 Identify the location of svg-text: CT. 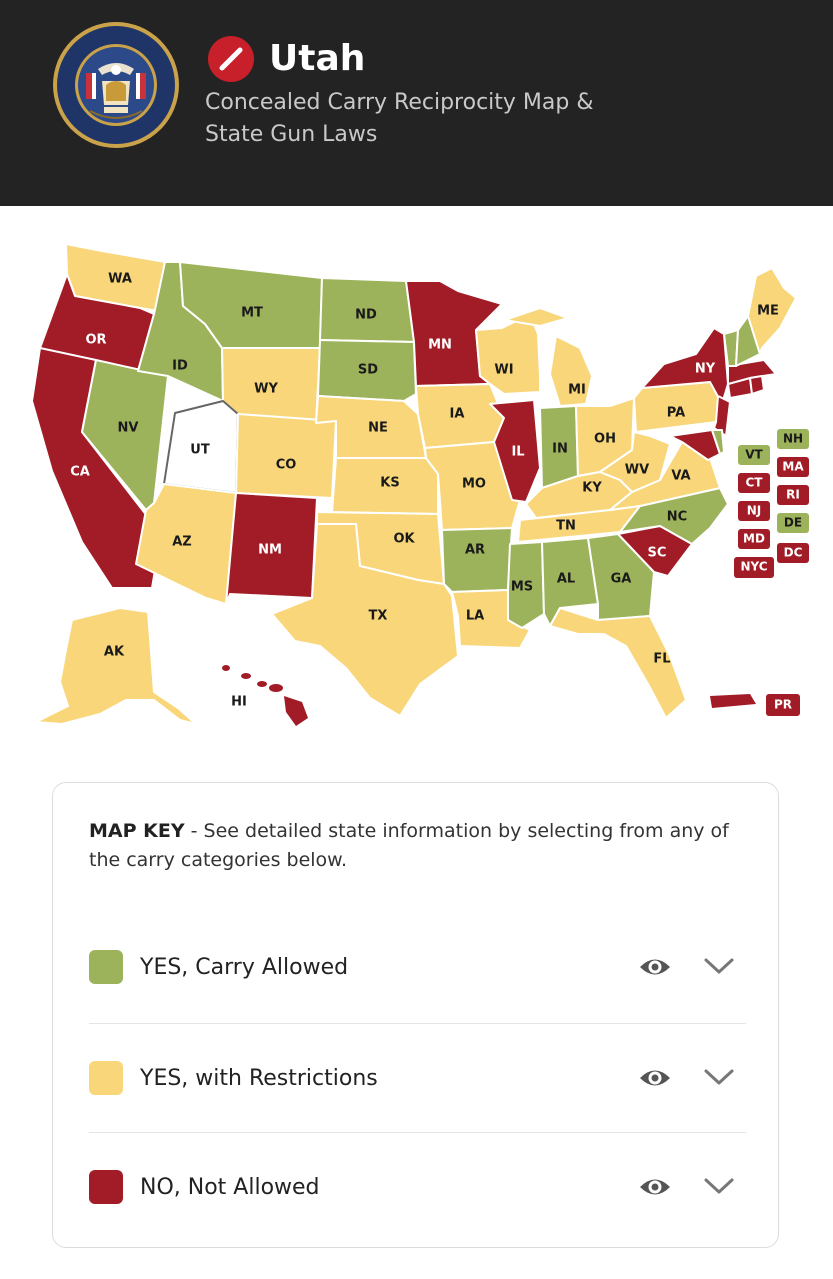
(755, 483).